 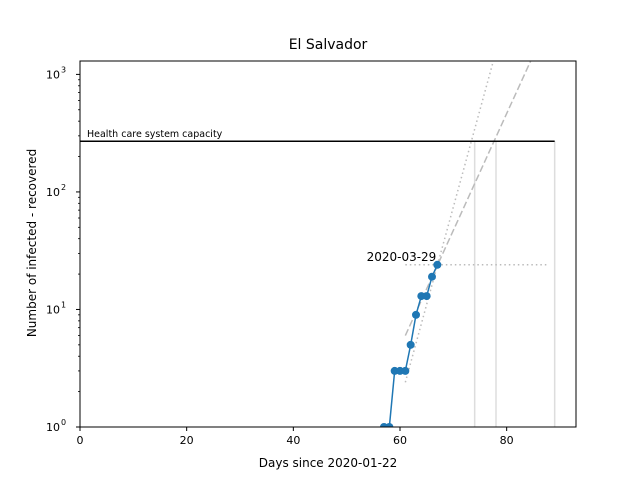 What do you see at coordinates (63, 422) in the screenshot?
I see `y-tick-exponent: 0` at bounding box center [63, 422].